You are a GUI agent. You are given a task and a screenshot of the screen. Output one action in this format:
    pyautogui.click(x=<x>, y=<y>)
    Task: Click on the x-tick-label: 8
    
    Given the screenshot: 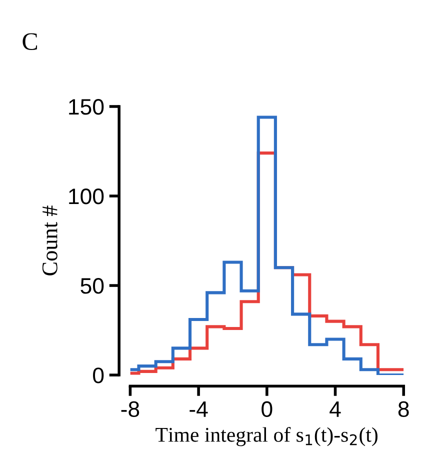 What is the action you would take?
    pyautogui.click(x=403, y=409)
    